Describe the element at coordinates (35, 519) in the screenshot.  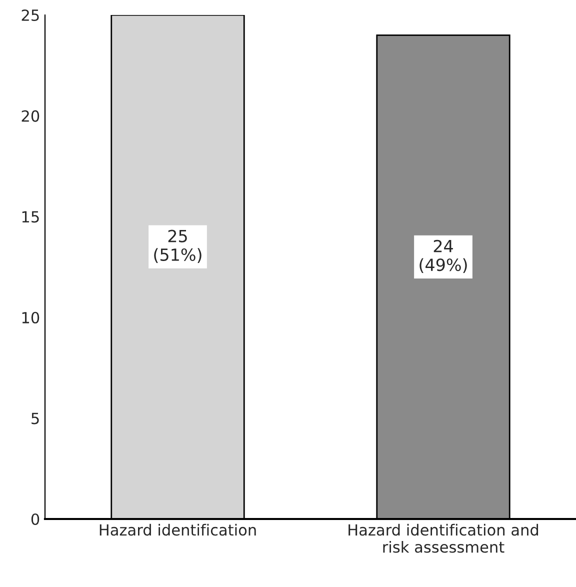
I see `y-tick-label: 0` at that location.